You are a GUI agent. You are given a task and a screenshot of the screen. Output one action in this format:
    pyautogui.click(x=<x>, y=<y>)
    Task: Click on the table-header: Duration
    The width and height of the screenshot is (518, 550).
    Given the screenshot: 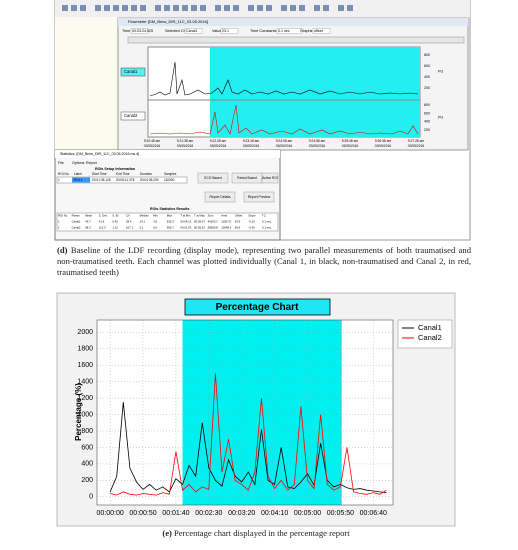 What is the action you would take?
    pyautogui.click(x=146, y=174)
    